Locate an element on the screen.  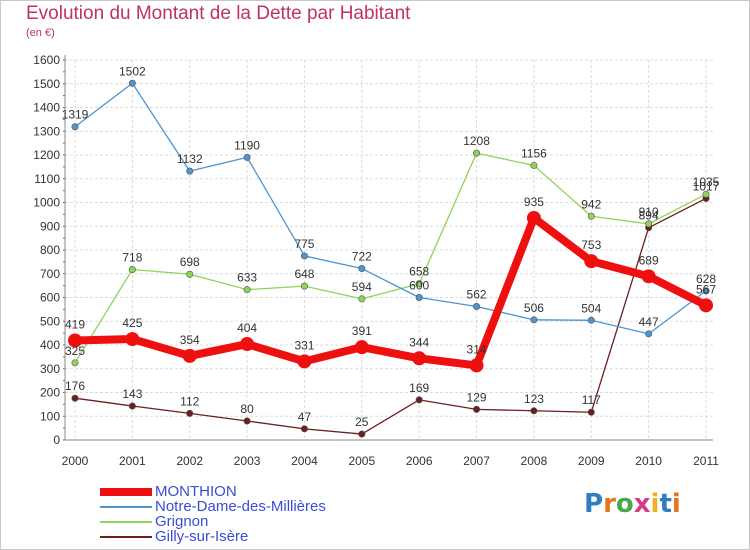
legend-label: MONTHION is located at coordinates (196, 491).